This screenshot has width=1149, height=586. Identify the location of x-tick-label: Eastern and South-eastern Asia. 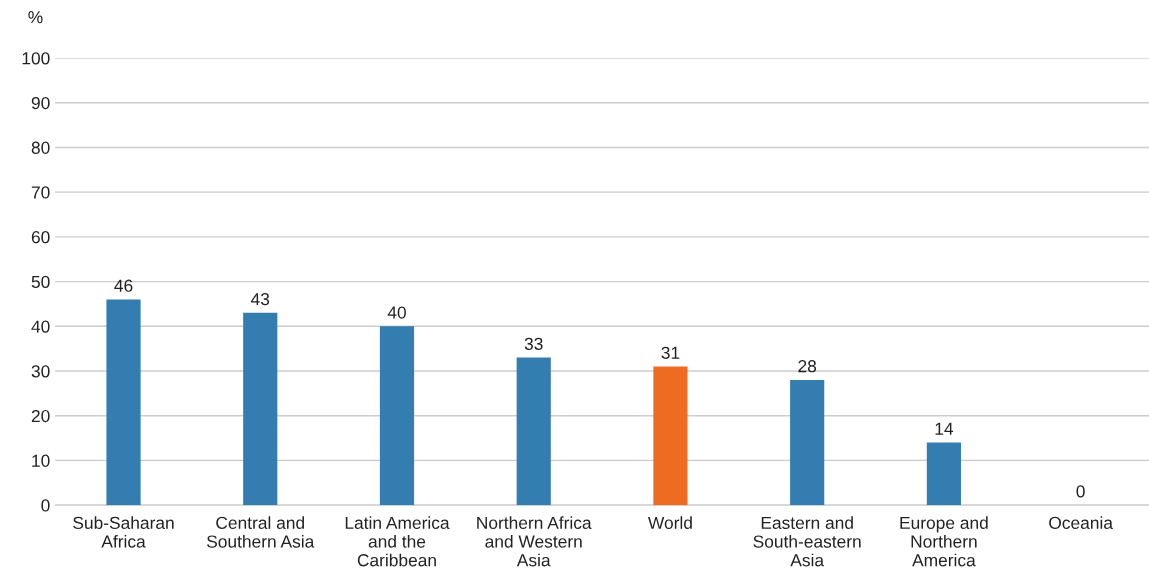
(807, 541).